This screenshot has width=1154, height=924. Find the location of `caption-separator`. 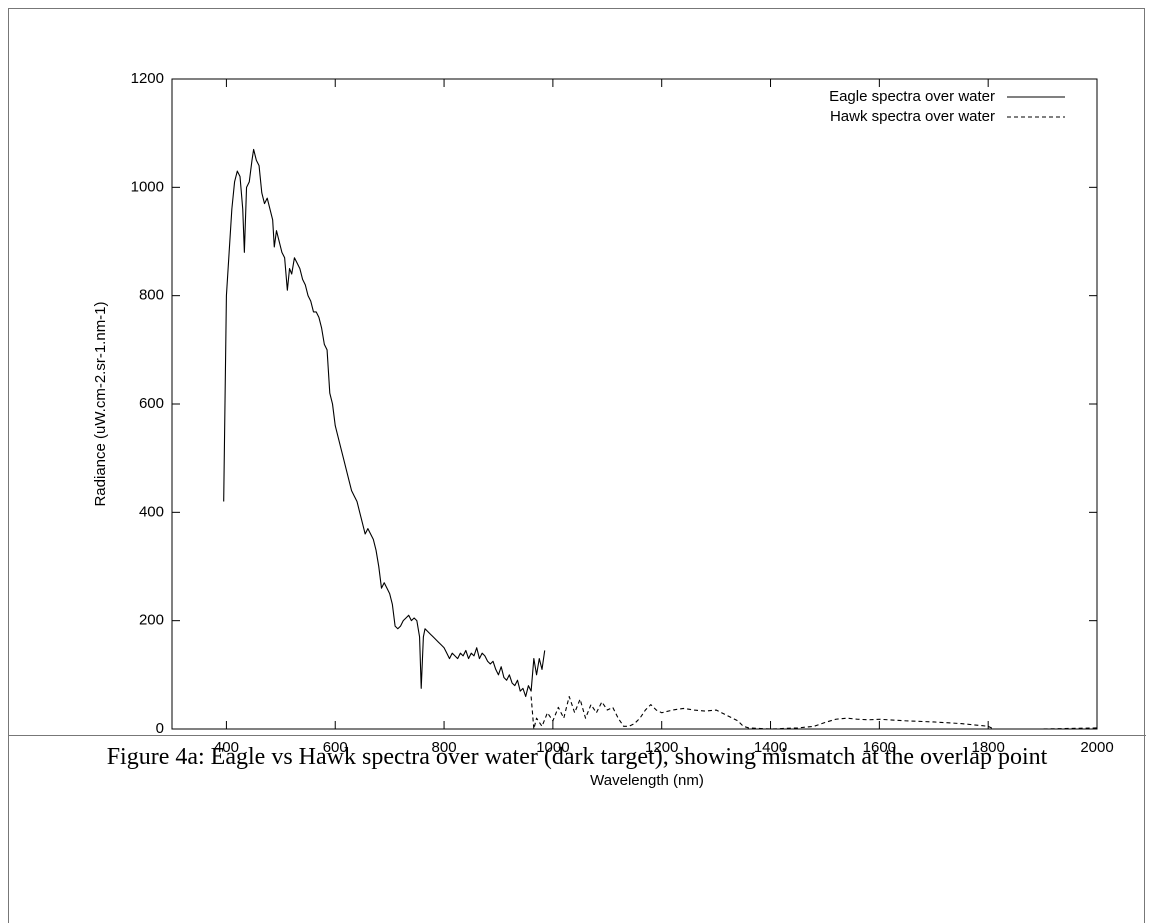

caption-separator is located at coordinates (577, 735).